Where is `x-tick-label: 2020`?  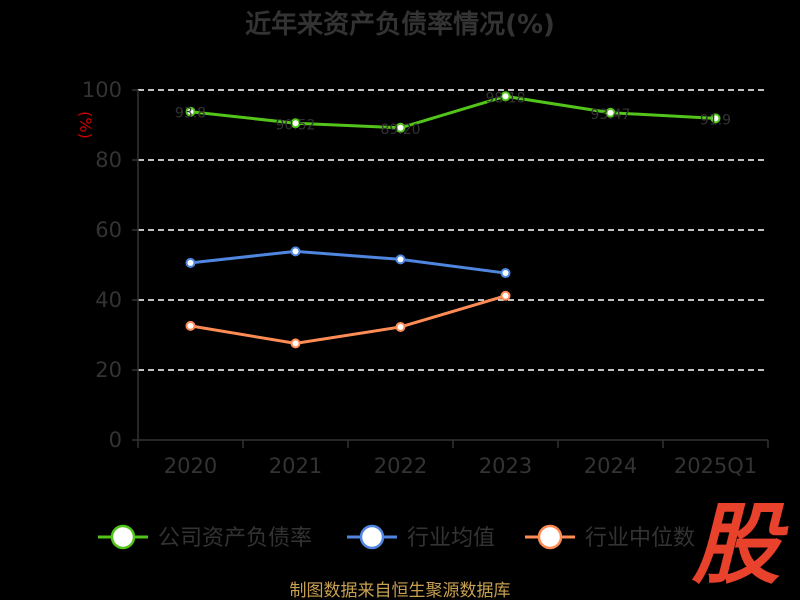
x-tick-label: 2020 is located at coordinates (190, 466).